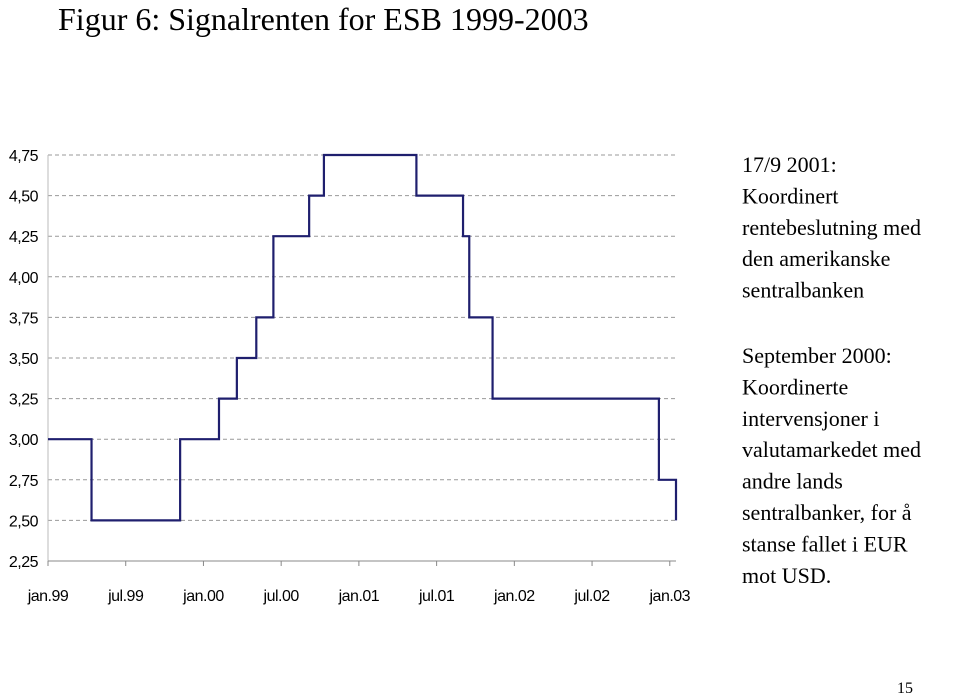 Image resolution: width=960 pixels, height=698 pixels. What do you see at coordinates (24, 521) in the screenshot?
I see `y-tick-label: 2,50` at bounding box center [24, 521].